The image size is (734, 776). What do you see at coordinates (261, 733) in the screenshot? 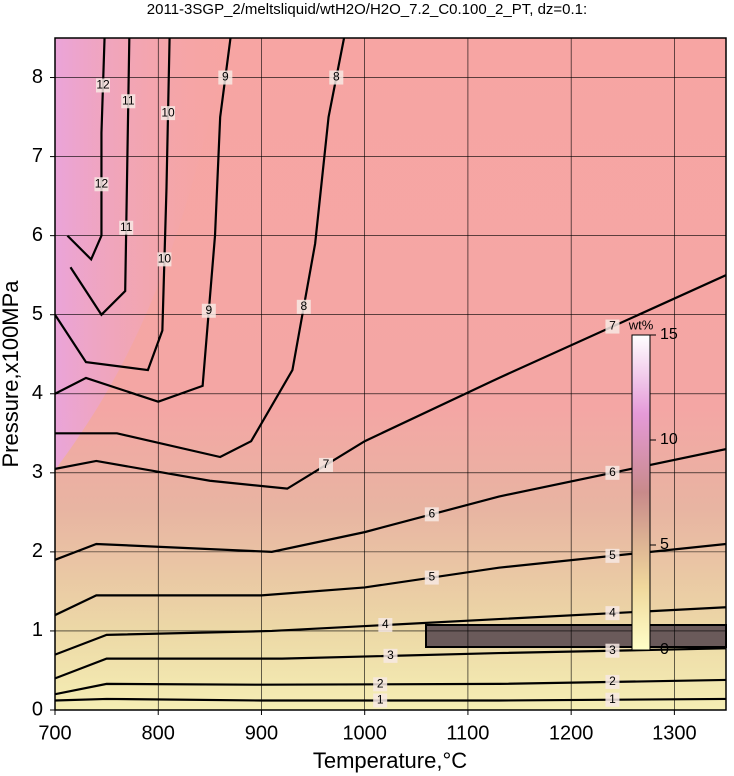
I see `x-tick-label: 900` at bounding box center [261, 733].